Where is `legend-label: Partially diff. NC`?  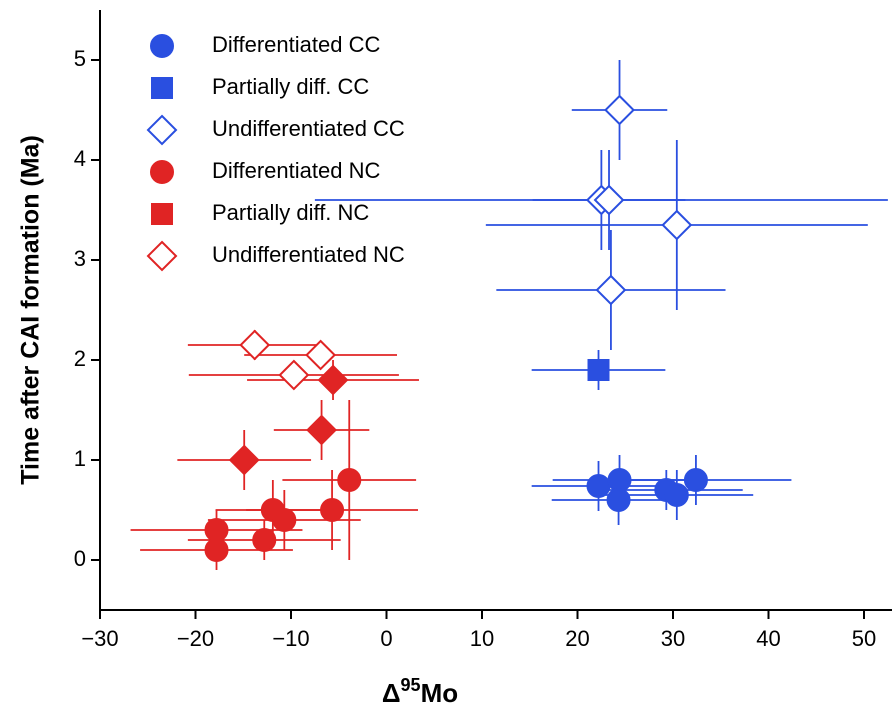 legend-label: Partially diff. NC is located at coordinates (290, 212).